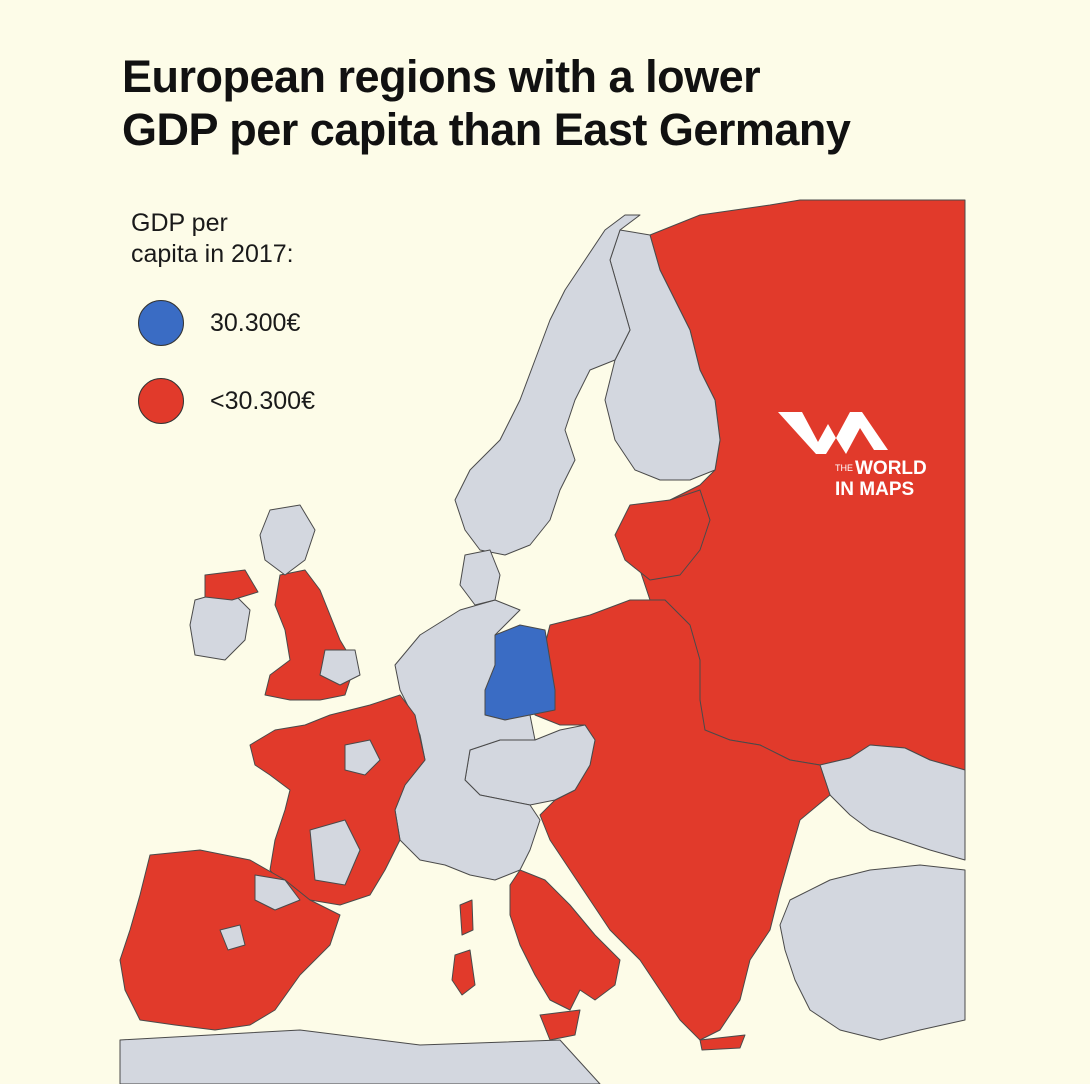  What do you see at coordinates (486, 129) in the screenshot?
I see `title-line-2: GDP per capita than East Germany` at bounding box center [486, 129].